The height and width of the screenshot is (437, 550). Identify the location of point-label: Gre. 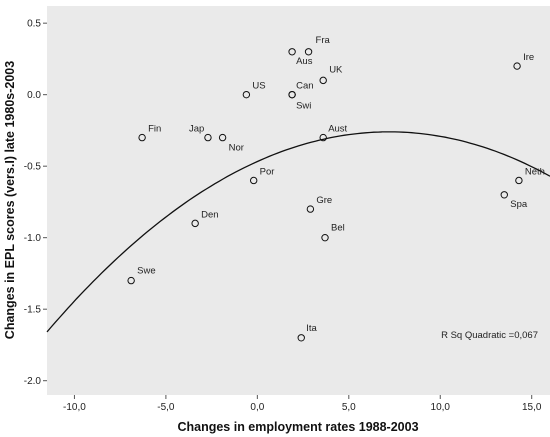
(324, 200).